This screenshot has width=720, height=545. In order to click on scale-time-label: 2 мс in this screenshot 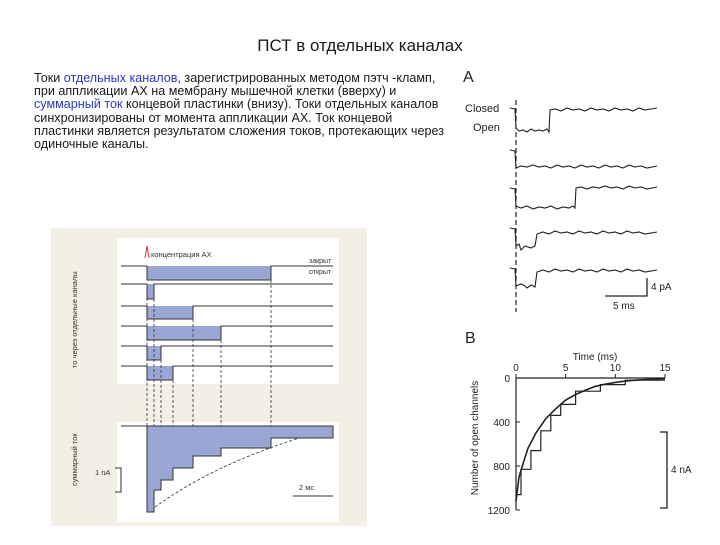, I will do `click(306, 487)`.